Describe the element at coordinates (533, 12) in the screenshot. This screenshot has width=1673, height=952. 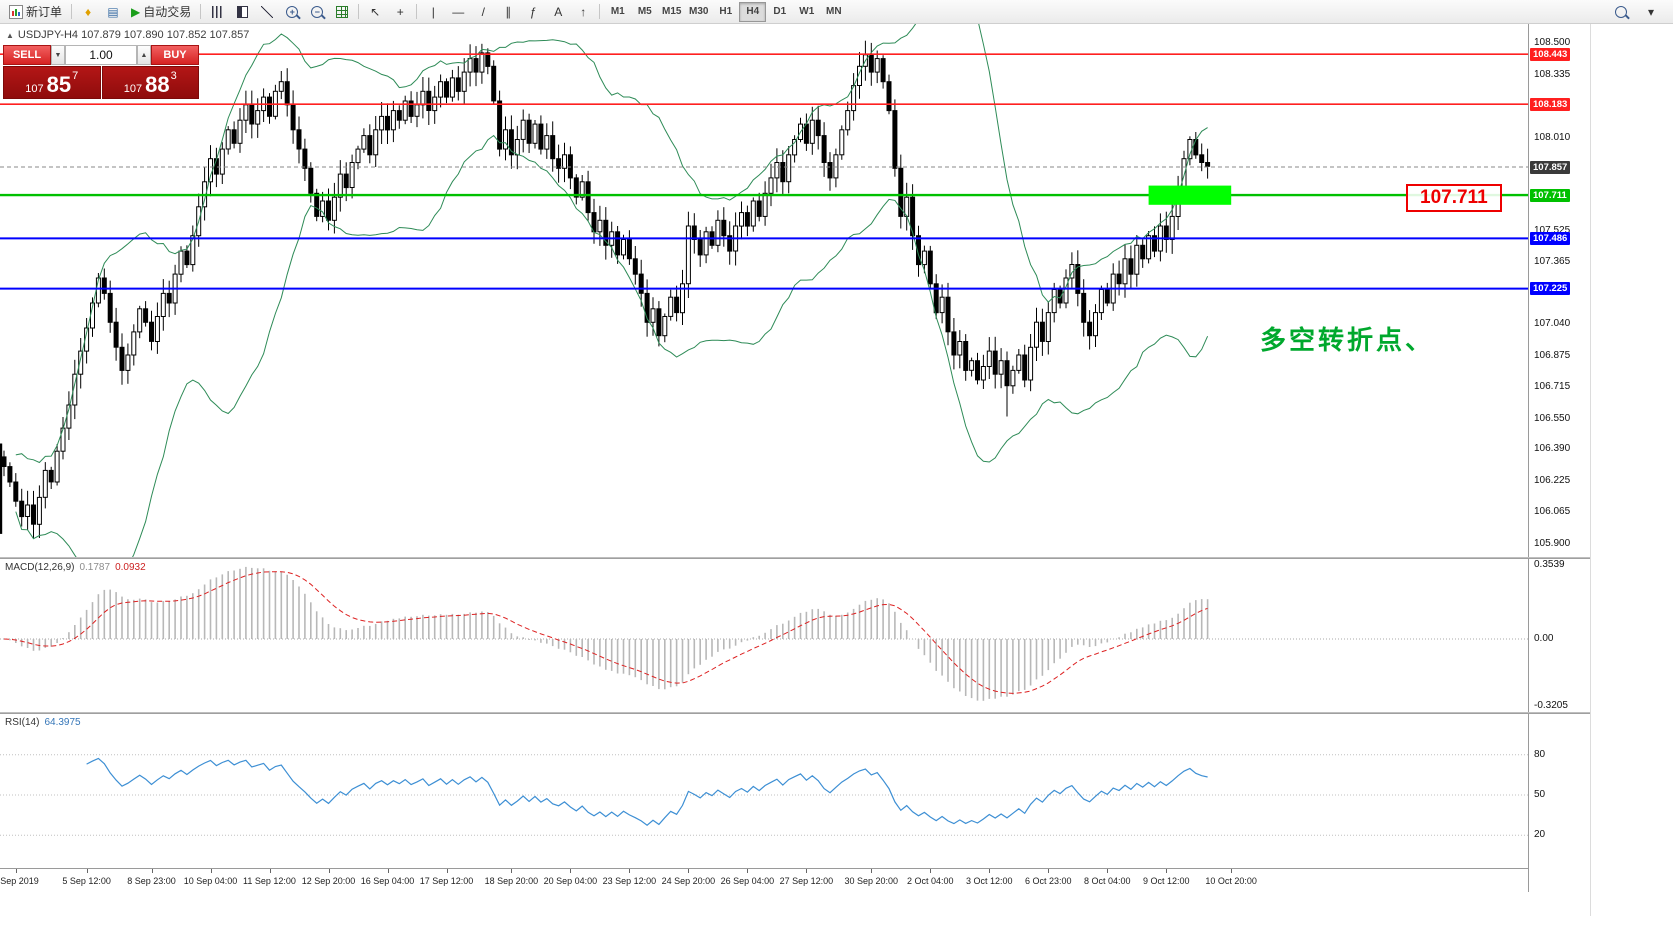
I see `fibonacci-button: ƒ` at that location.